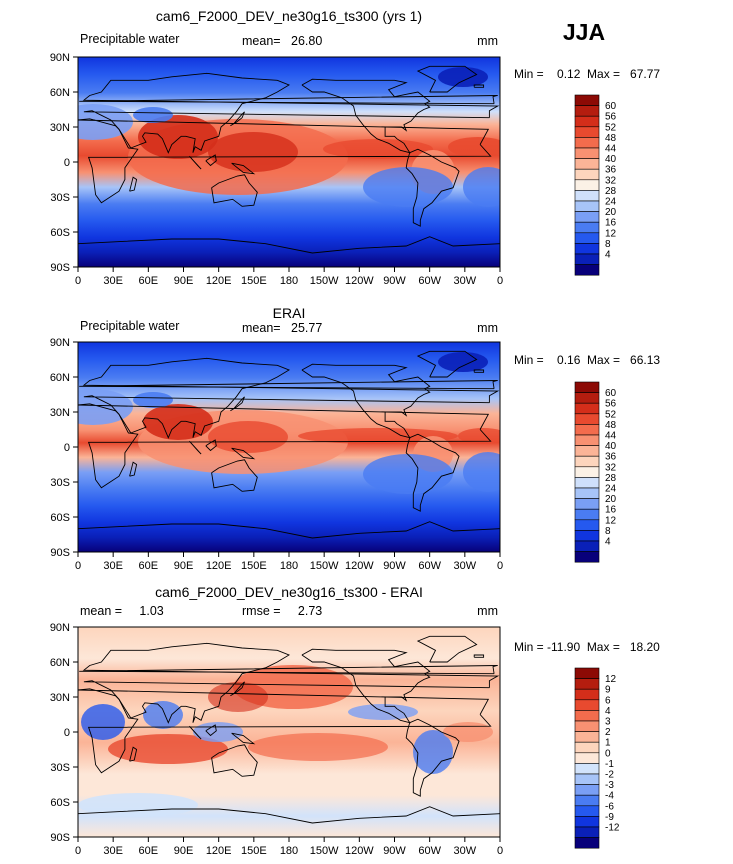 This screenshot has width=733, height=864. I want to click on y-tick-label: 0, so click(67, 448).